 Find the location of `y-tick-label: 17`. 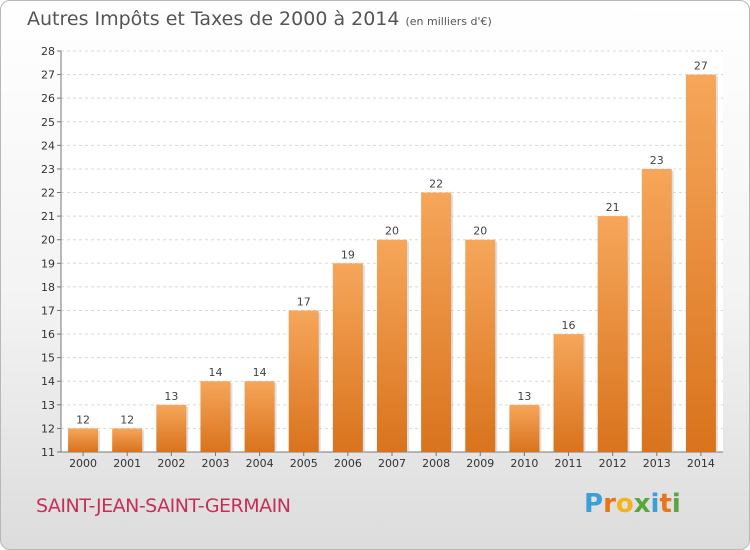

y-tick-label: 17 is located at coordinates (48, 310).